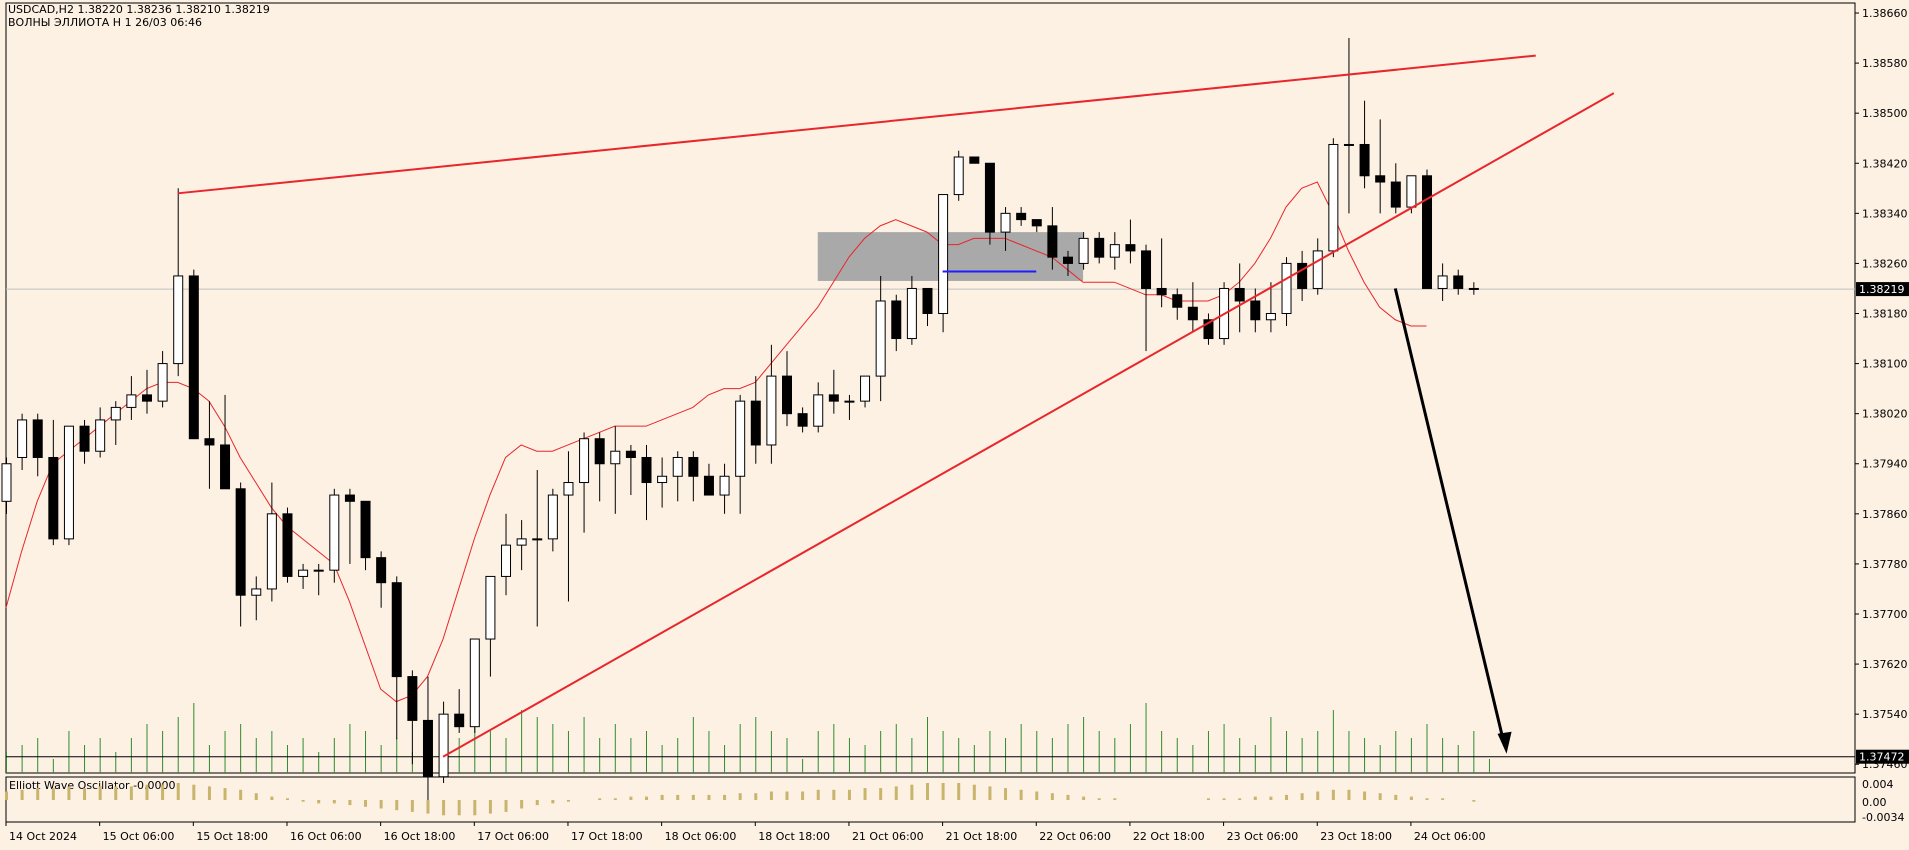  I want to click on x-tick-label: 23 Oct 18:00, so click(1356, 836).